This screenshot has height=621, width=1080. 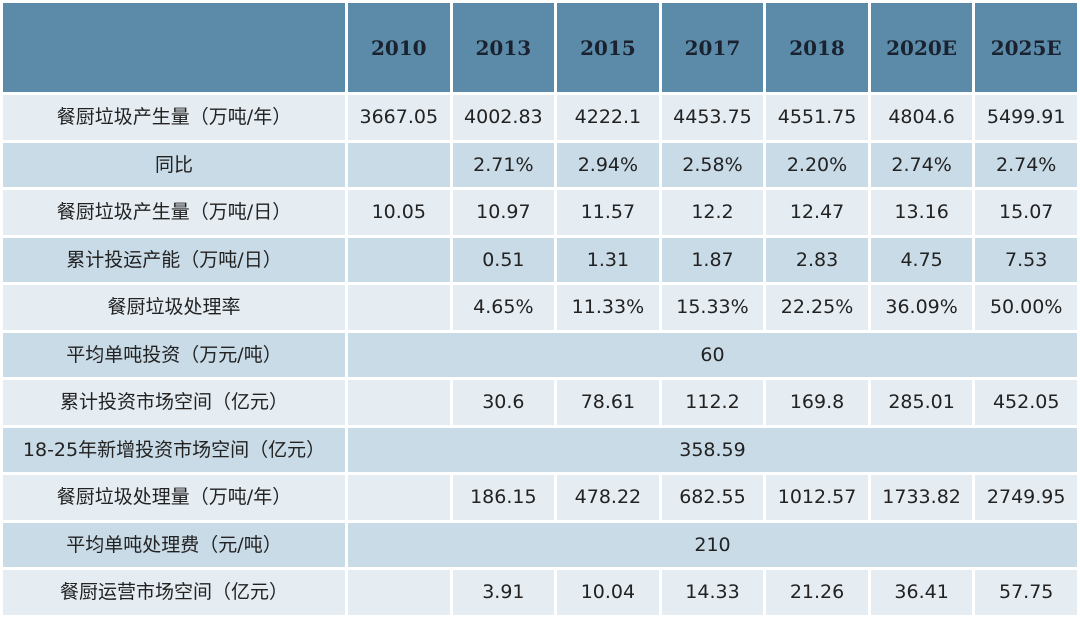 I want to click on table-cell: 21.26, so click(x=817, y=592).